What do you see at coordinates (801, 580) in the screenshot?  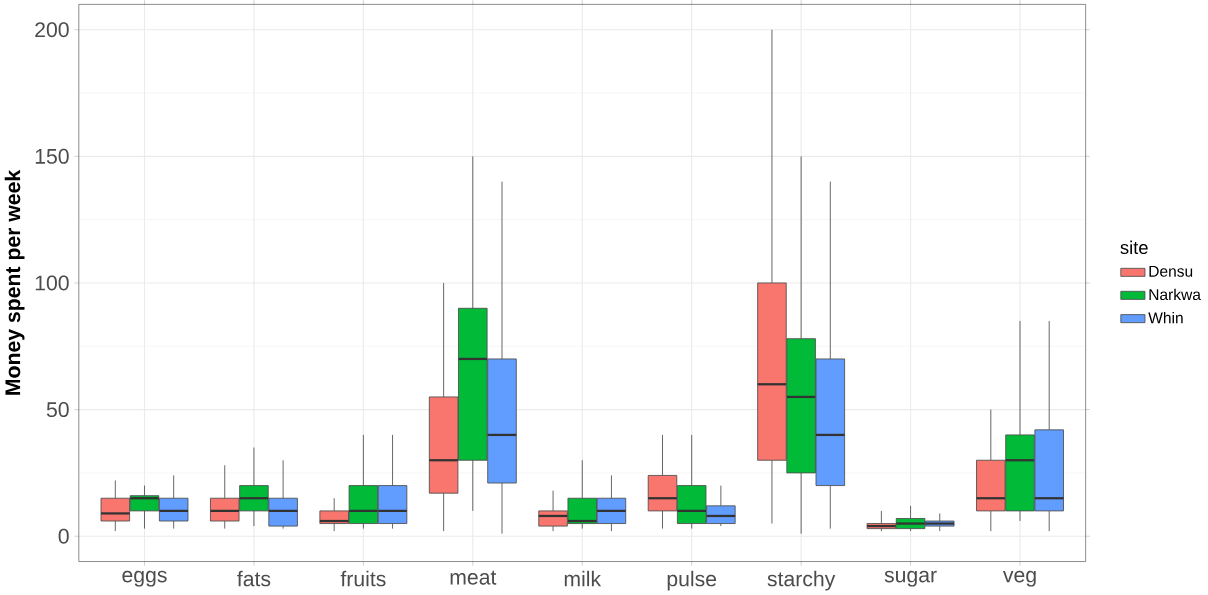 I see `x-tick-label: starchy` at bounding box center [801, 580].